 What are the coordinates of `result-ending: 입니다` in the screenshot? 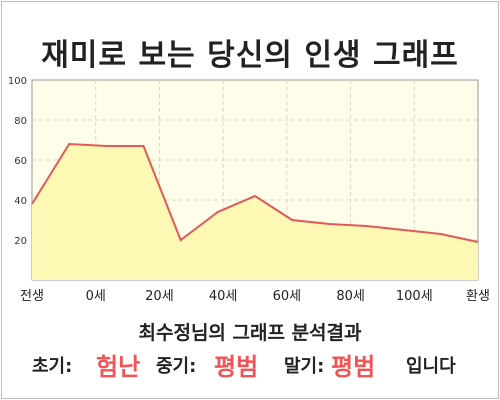 It's located at (431, 366).